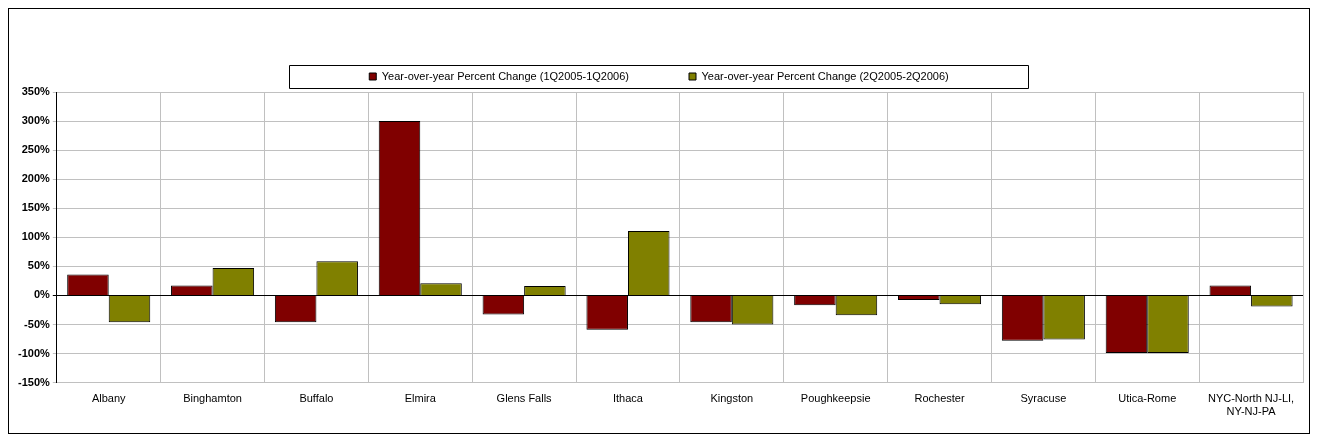 This screenshot has width=1318, height=442. What do you see at coordinates (1043, 398) in the screenshot?
I see `x-tick-label: Syracuse` at bounding box center [1043, 398].